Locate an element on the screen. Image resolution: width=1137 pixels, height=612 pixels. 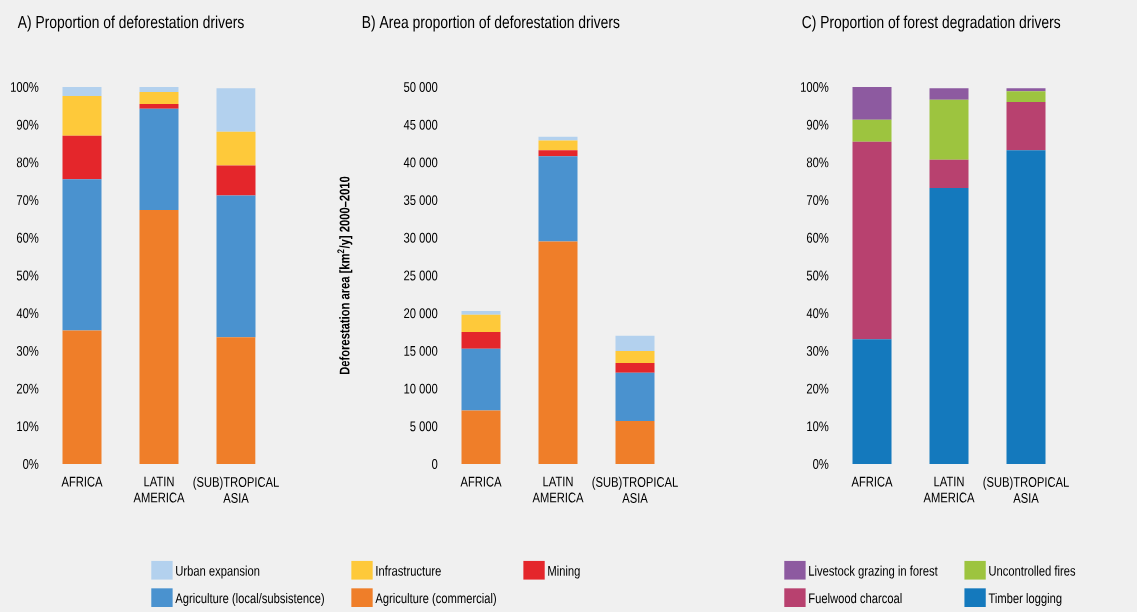
legend-label: Mining is located at coordinates (564, 572).